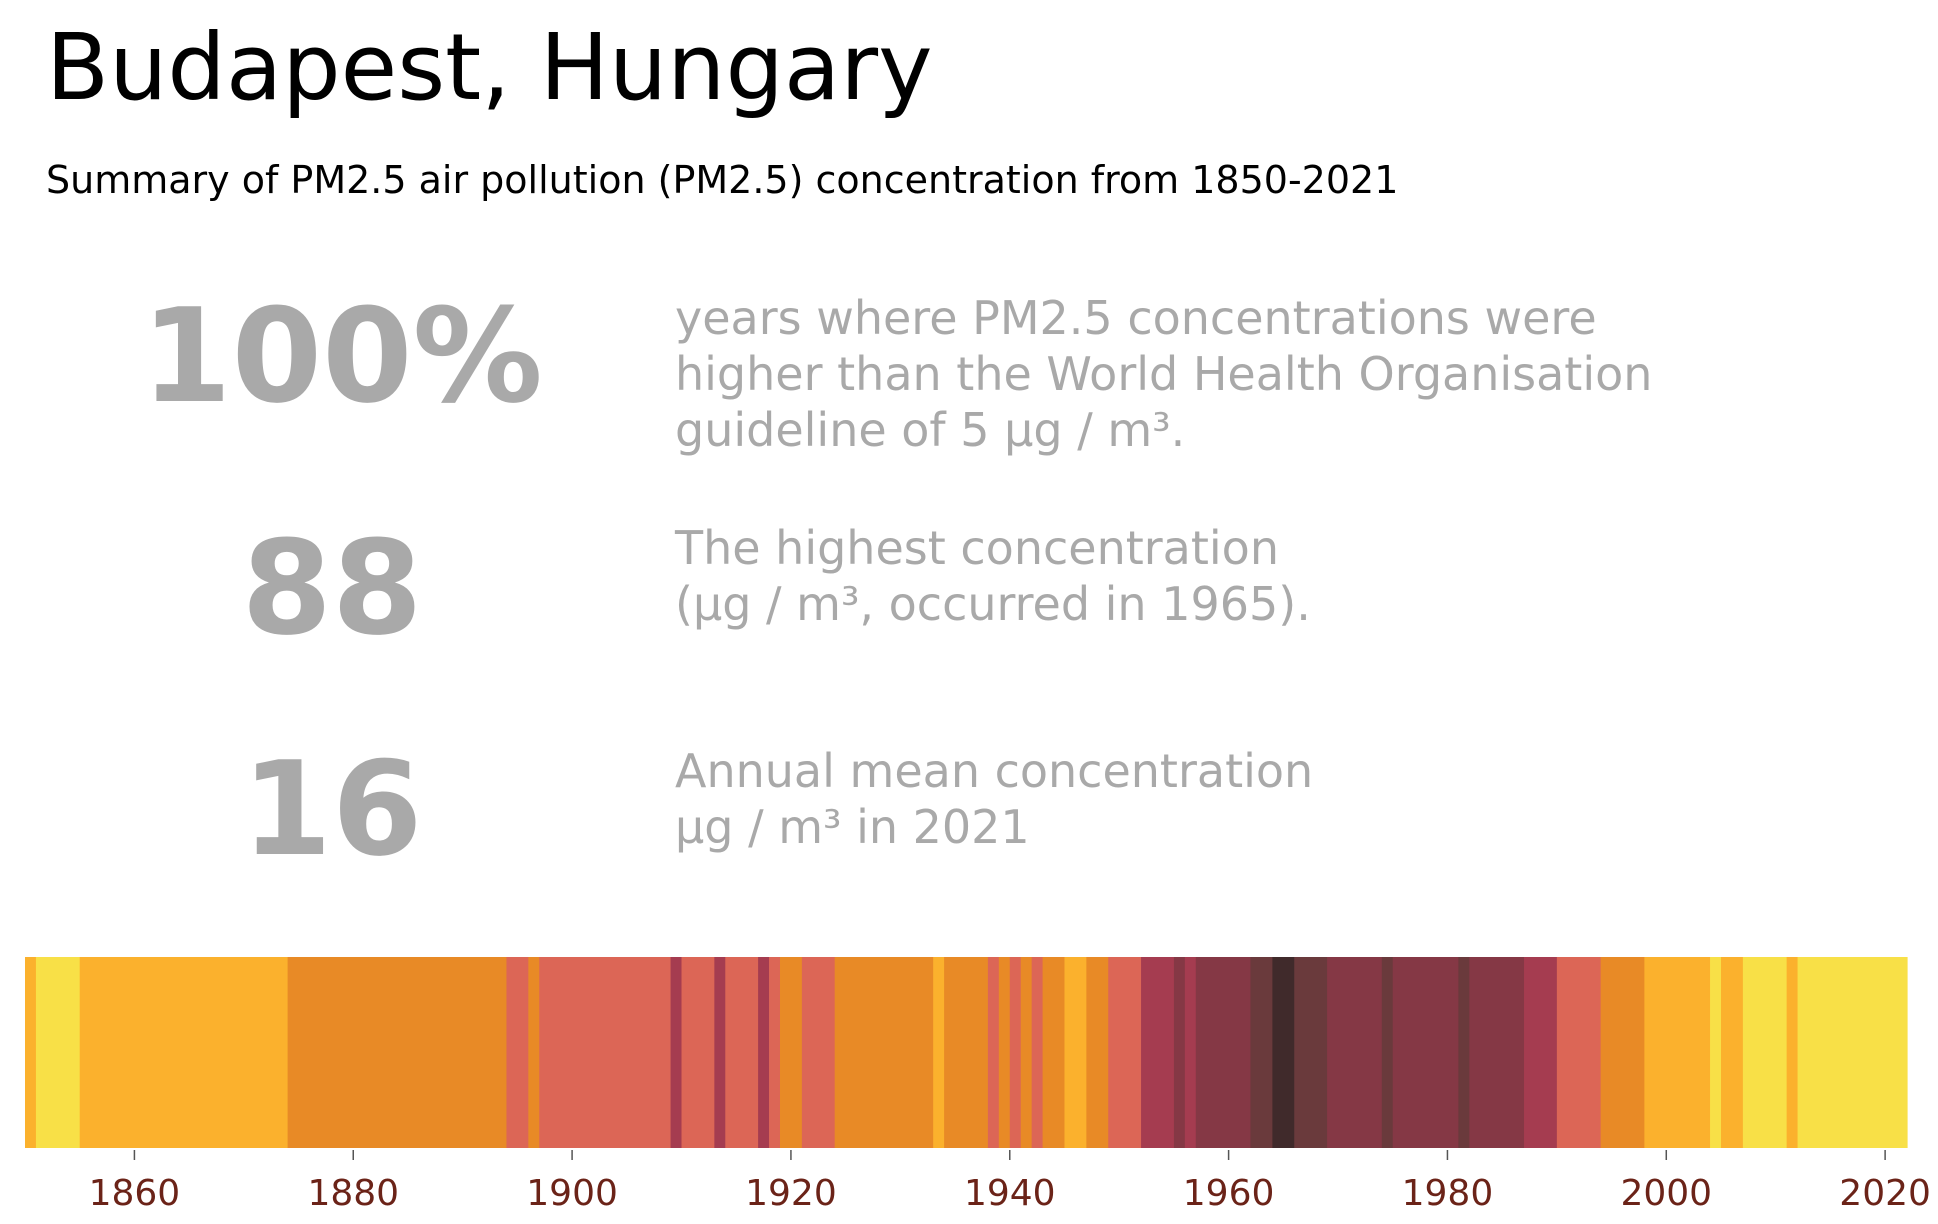 The height and width of the screenshot is (1224, 1938). I want to click on stripe-1914-1917, so click(742, 1052).